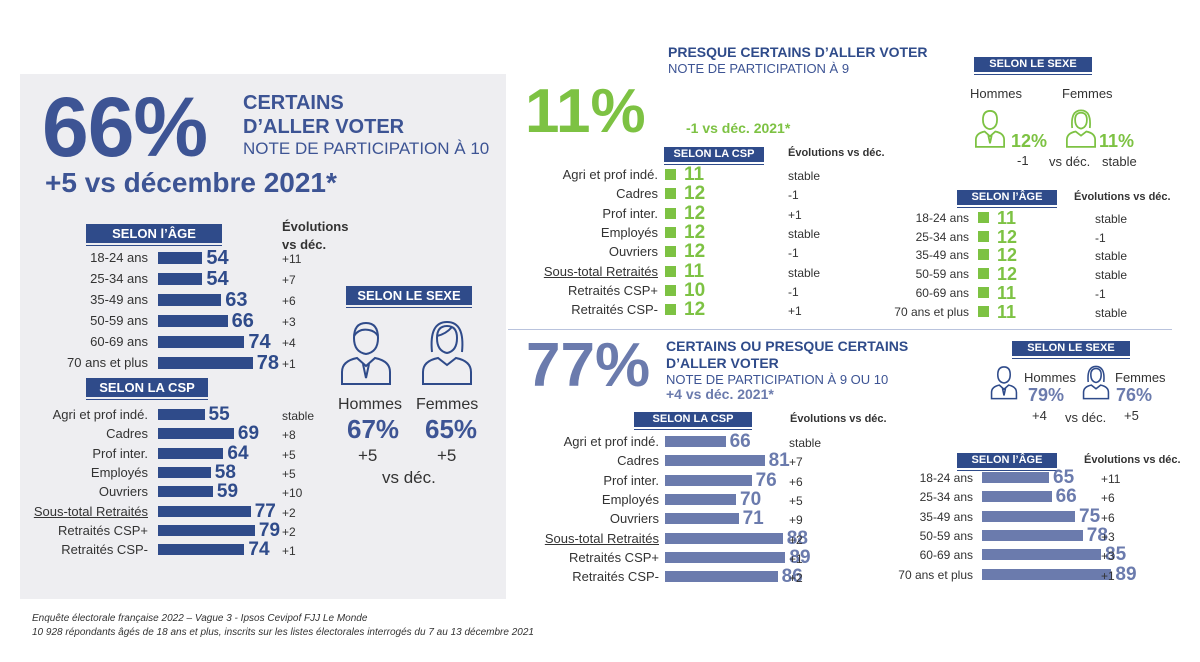 This screenshot has width=1200, height=662. I want to click on presque-csp-evo-header: Évolutions vs déc., so click(836, 153).